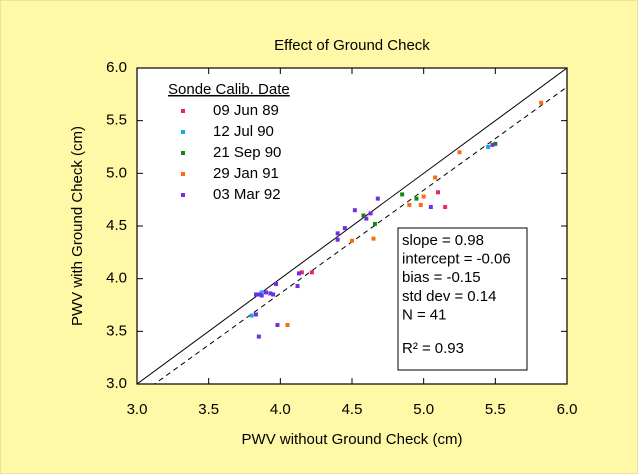 The width and height of the screenshot is (638, 474). I want to click on stat-value: -0.06, so click(493, 259).